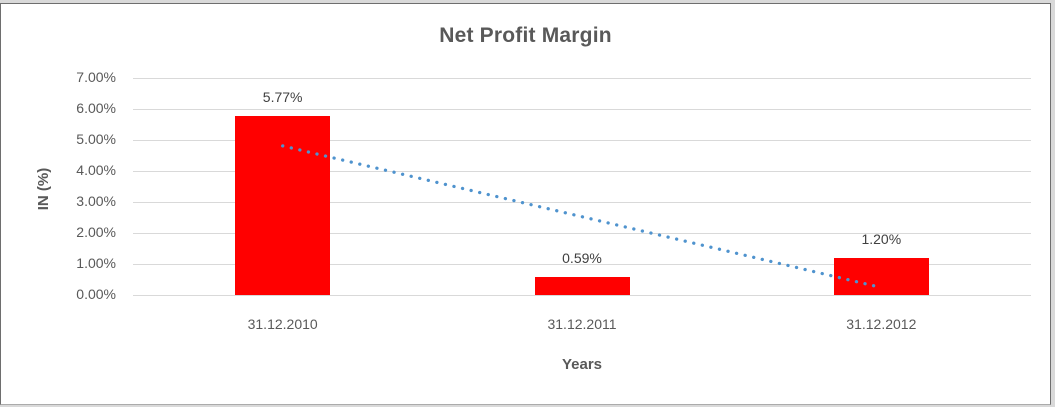 This screenshot has width=1055, height=407. I want to click on bar-value-label: 0.59%, so click(582, 257).